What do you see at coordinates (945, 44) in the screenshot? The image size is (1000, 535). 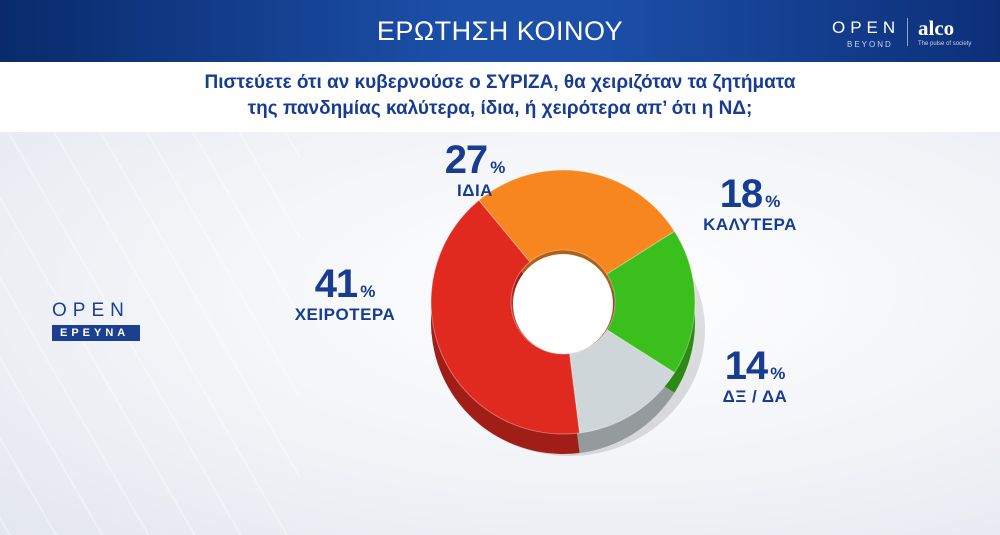 I see `alco-tagline: The pulse of society` at bounding box center [945, 44].